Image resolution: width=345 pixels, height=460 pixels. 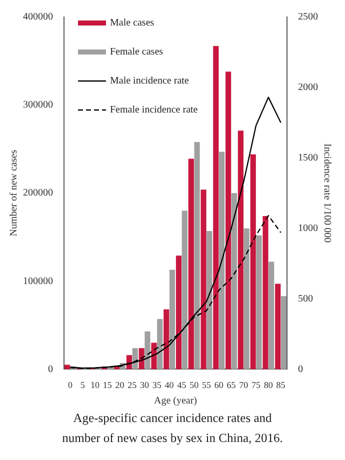 I want to click on x-tick-label: 50, so click(x=195, y=385).